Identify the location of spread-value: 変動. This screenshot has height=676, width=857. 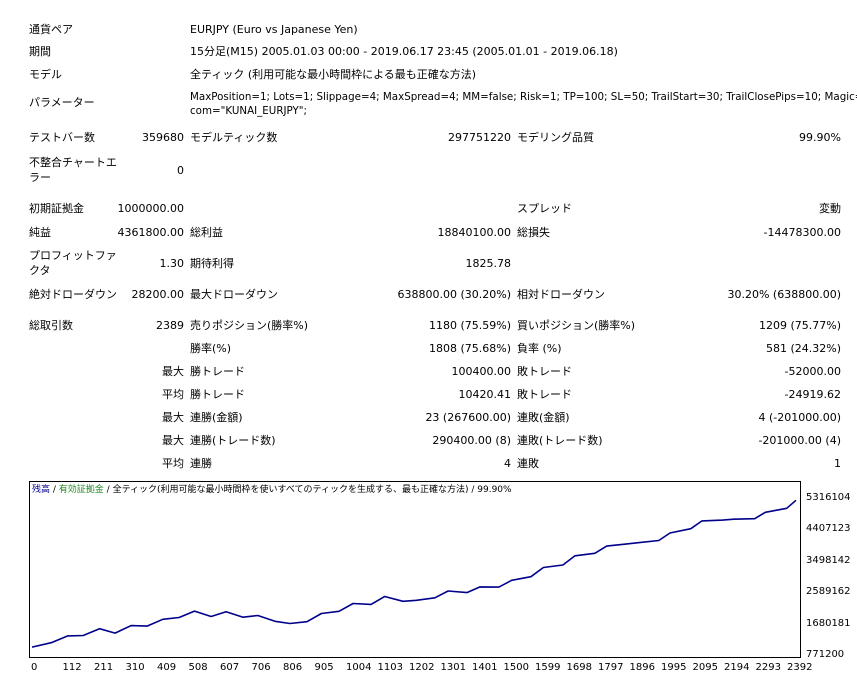
(830, 208).